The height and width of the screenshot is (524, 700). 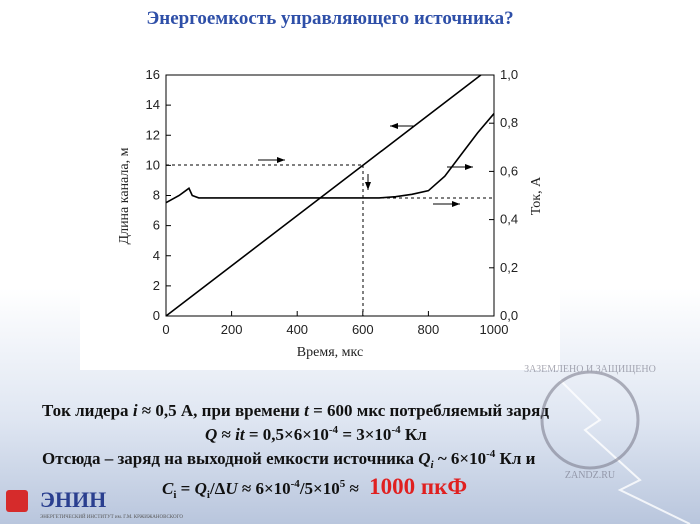 I want to click on text: Кл и, so click(x=515, y=458).